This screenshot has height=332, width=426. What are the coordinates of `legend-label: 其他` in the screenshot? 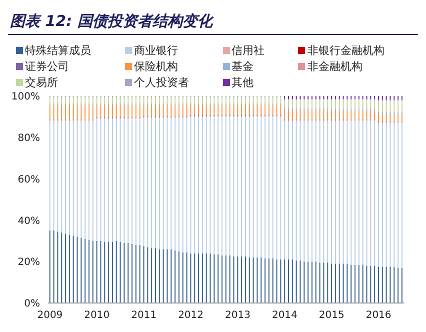 It's located at (243, 82).